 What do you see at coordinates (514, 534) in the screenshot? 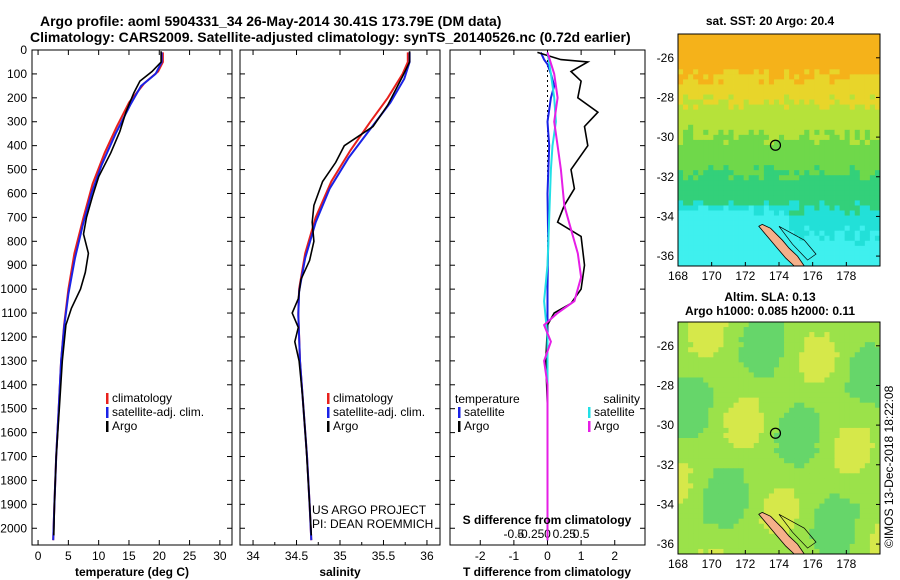
I see `s-tick-label: -0.5` at bounding box center [514, 534].